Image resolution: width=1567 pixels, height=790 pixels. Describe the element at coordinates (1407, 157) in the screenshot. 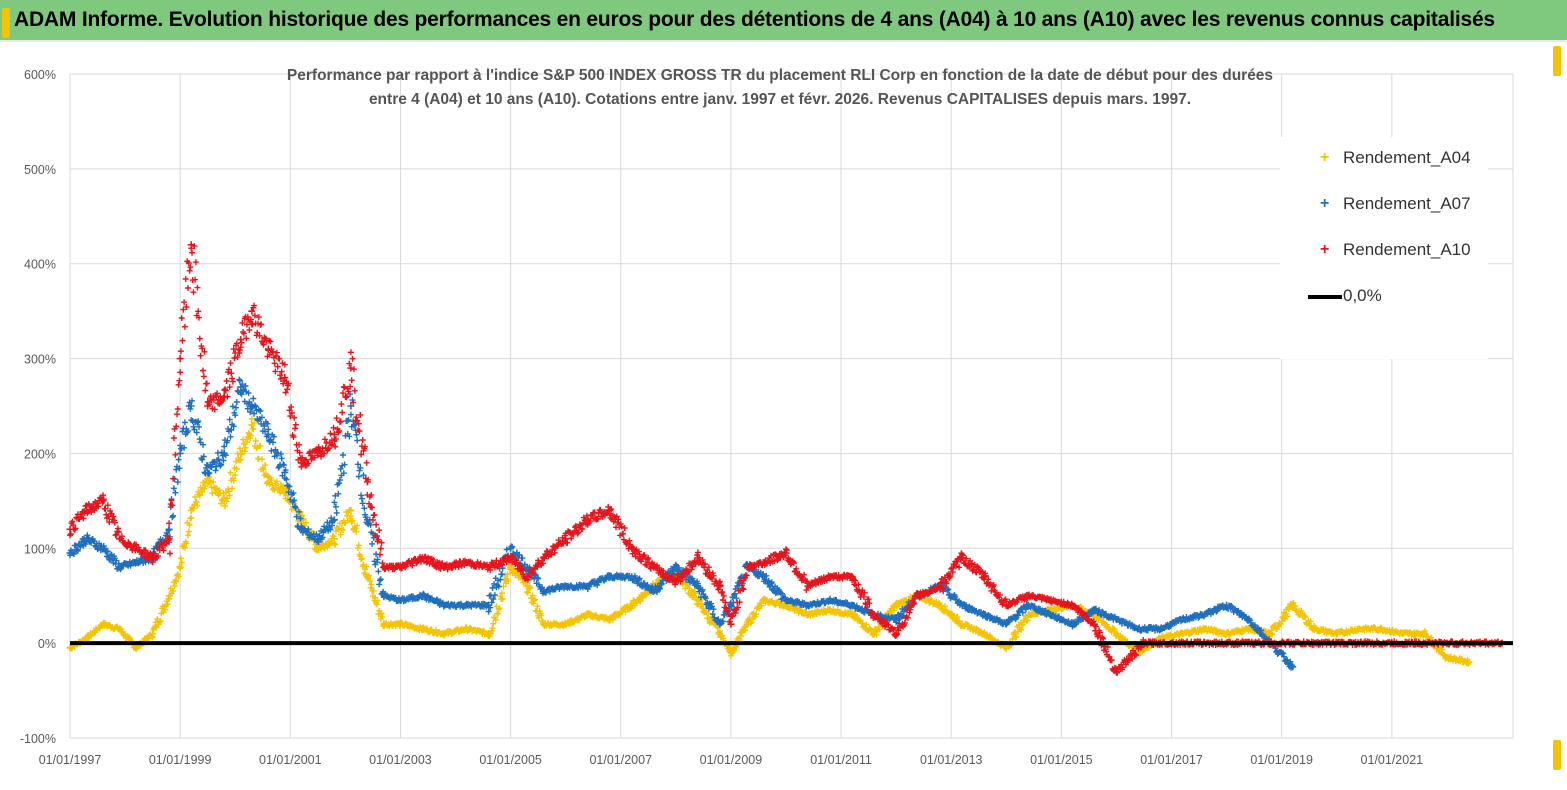

I see `legend-label-a04: Rendement_A04` at that location.